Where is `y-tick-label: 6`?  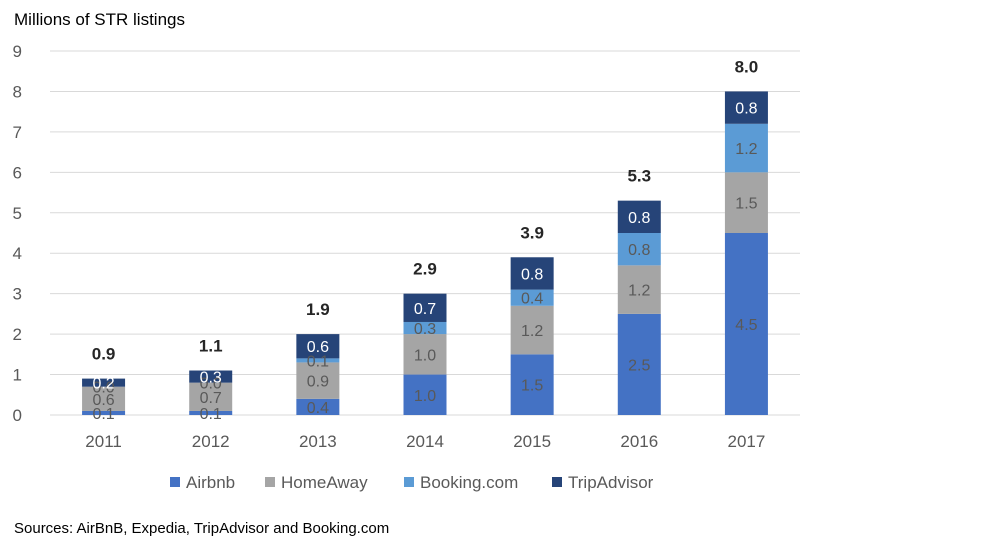 y-tick-label: 6 is located at coordinates (17, 172).